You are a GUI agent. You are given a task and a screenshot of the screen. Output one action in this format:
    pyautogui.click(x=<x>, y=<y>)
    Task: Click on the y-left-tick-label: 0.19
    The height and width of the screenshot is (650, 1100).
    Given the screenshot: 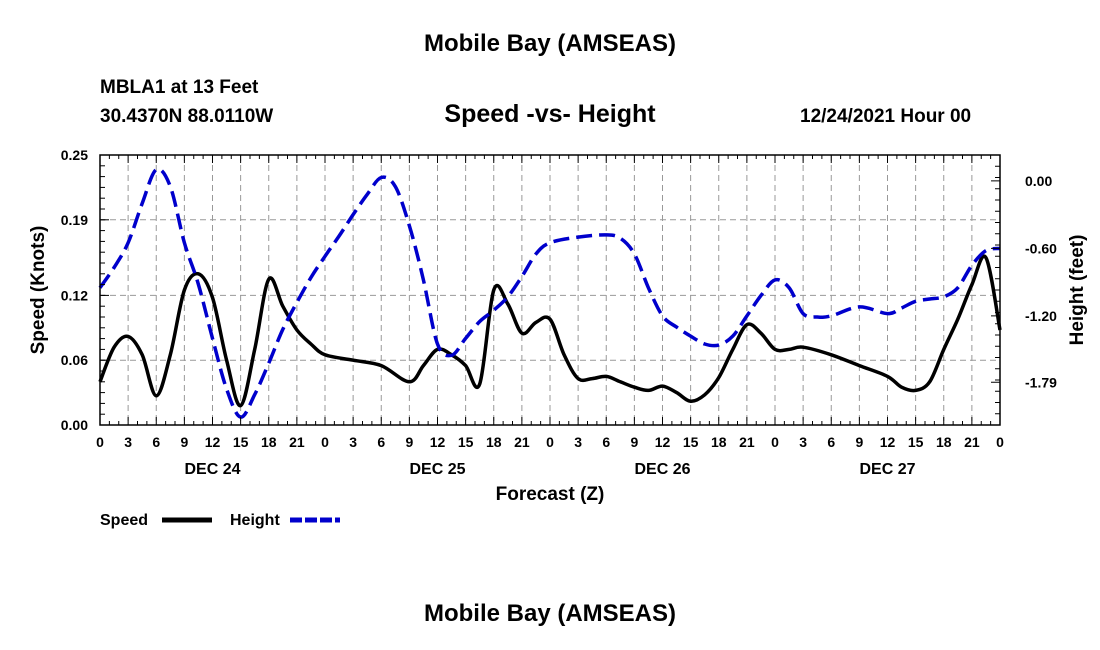 What is the action you would take?
    pyautogui.click(x=74, y=220)
    